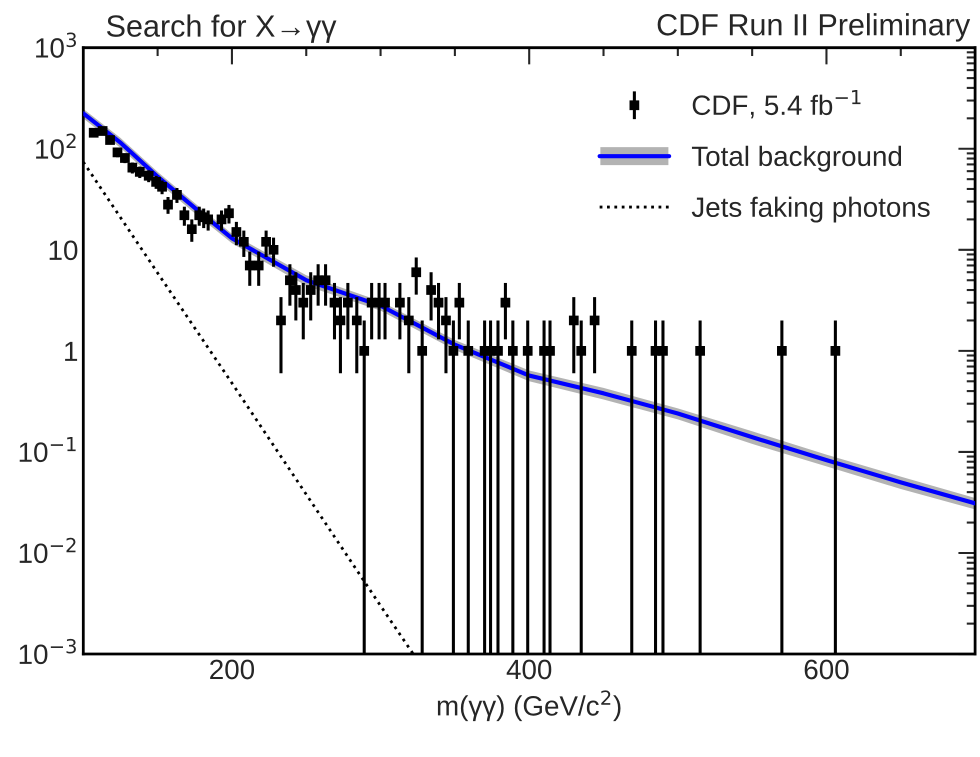 Image resolution: width=980 pixels, height=757 pixels. What do you see at coordinates (48, 651) in the screenshot?
I see `y-tick-label: 10$^{−3}$` at bounding box center [48, 651].